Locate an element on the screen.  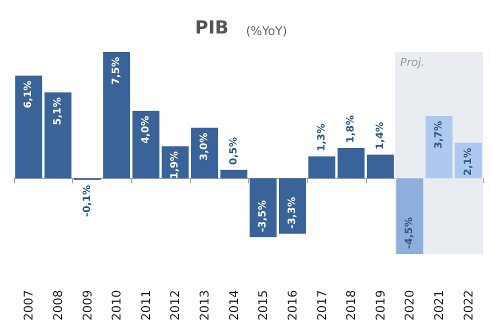
x-tick-label: 2017 is located at coordinates (321, 305).